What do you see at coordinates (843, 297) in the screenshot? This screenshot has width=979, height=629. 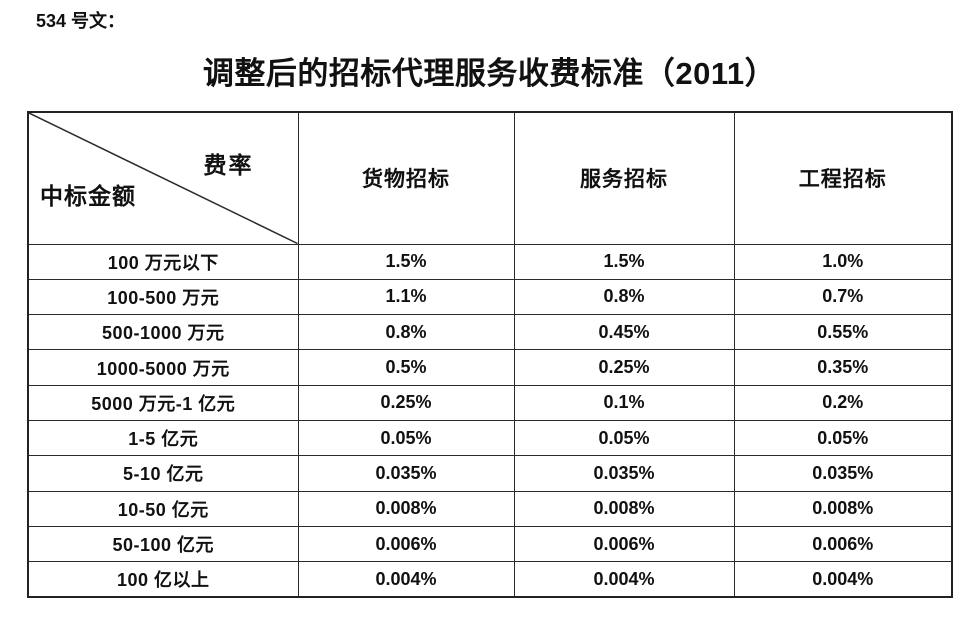 I see `rate-value: 0.7%` at bounding box center [843, 297].